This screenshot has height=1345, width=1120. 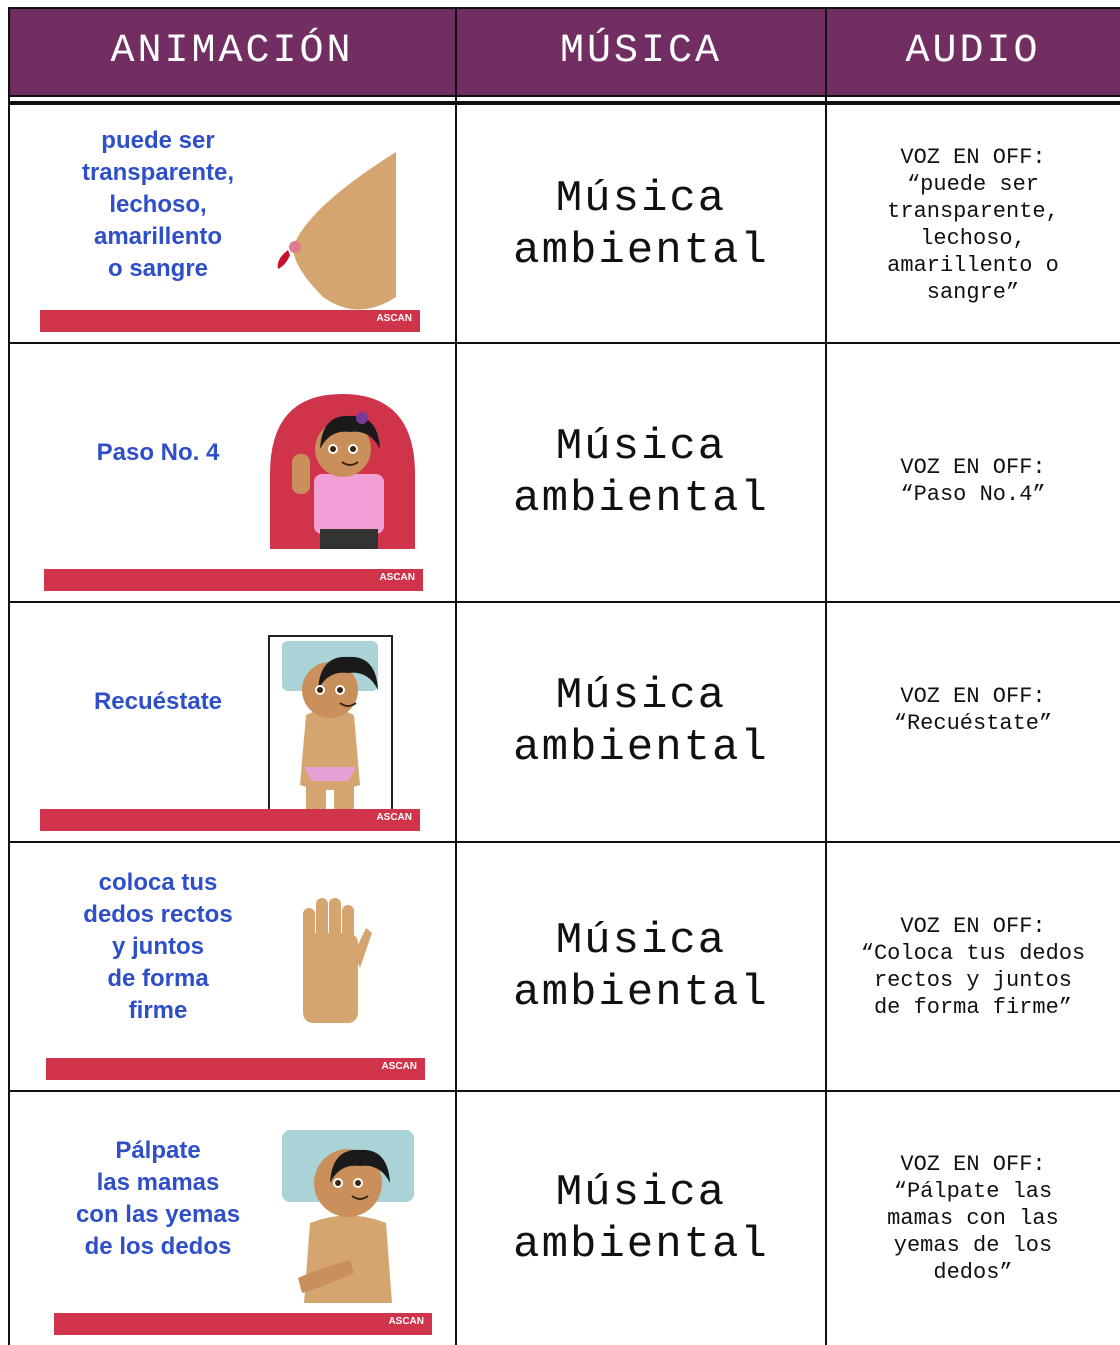 What do you see at coordinates (973, 211) in the screenshot?
I see `audio-line: transparente,` at bounding box center [973, 211].